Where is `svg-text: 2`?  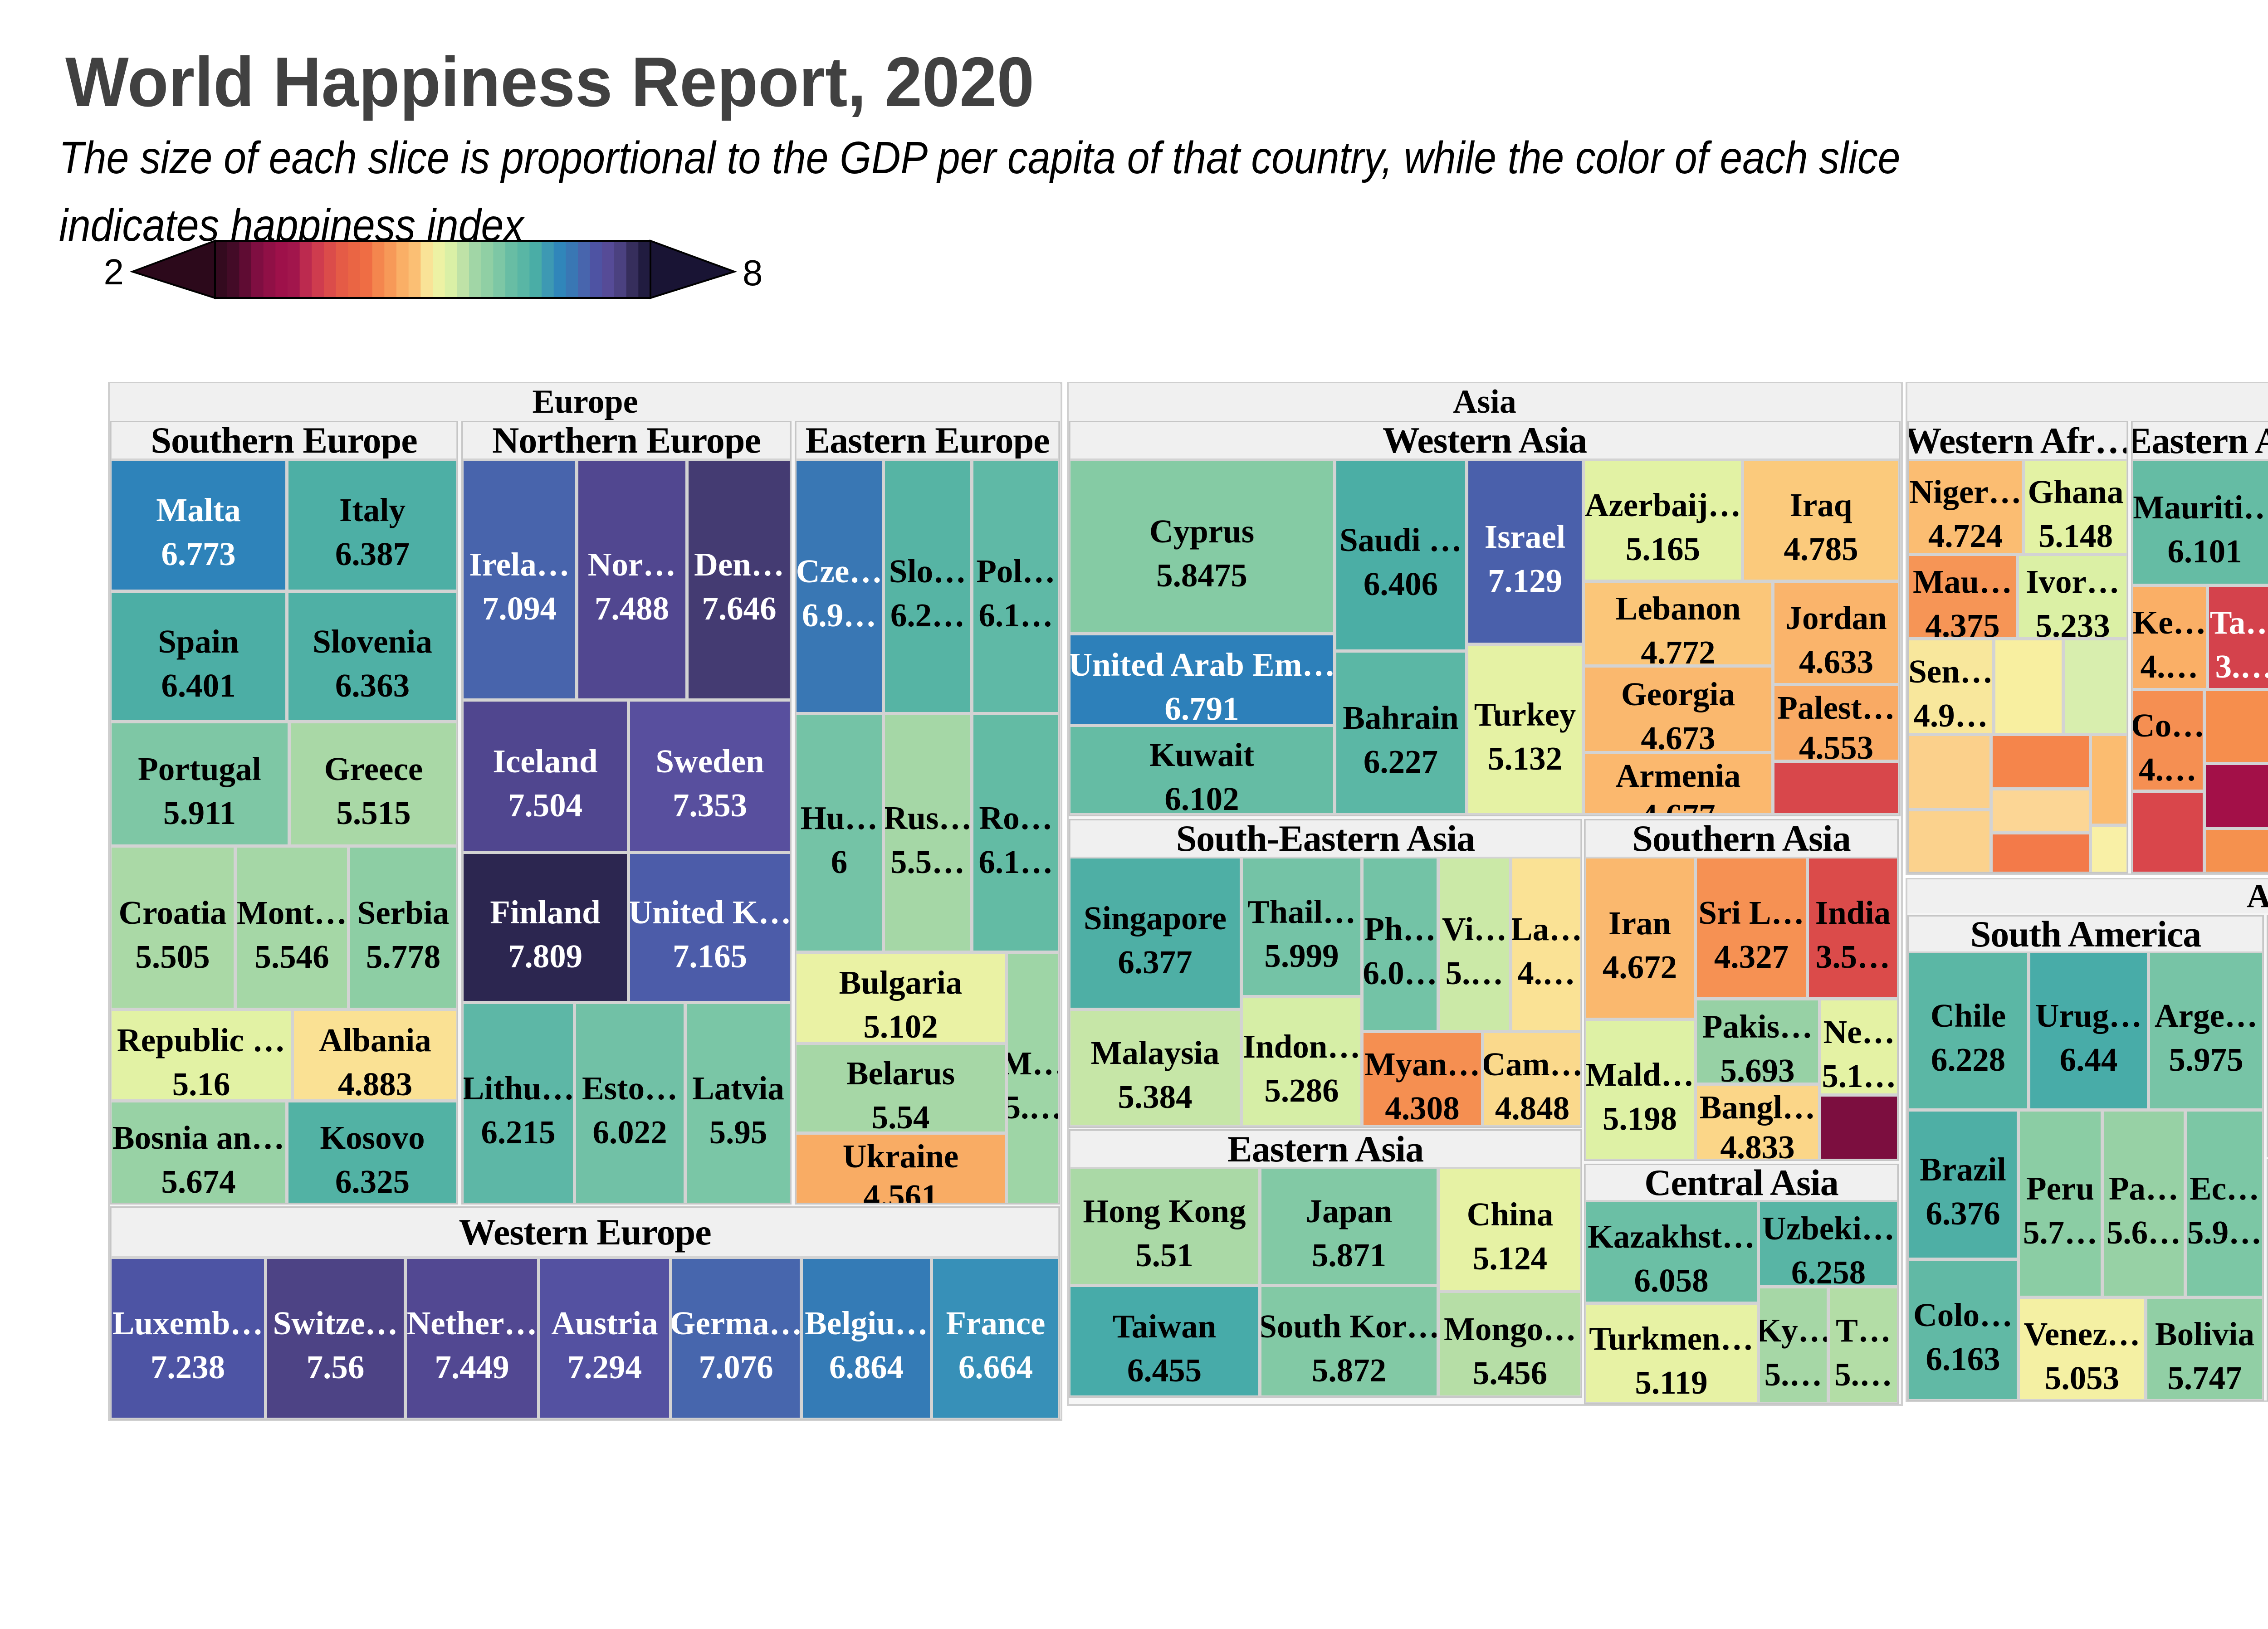 svg-text: 2 is located at coordinates (114, 272).